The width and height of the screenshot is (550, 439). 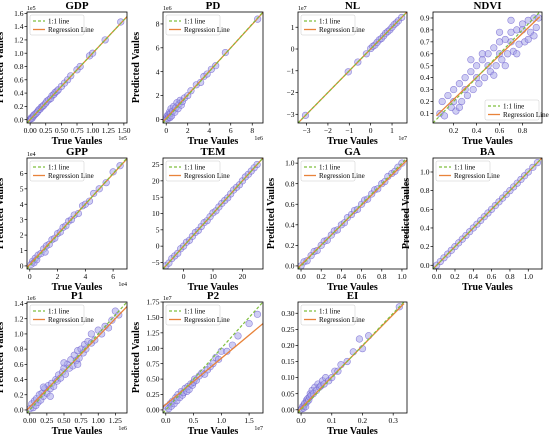 I want to click on x-tick-label: 1.0, so click(x=402, y=276).